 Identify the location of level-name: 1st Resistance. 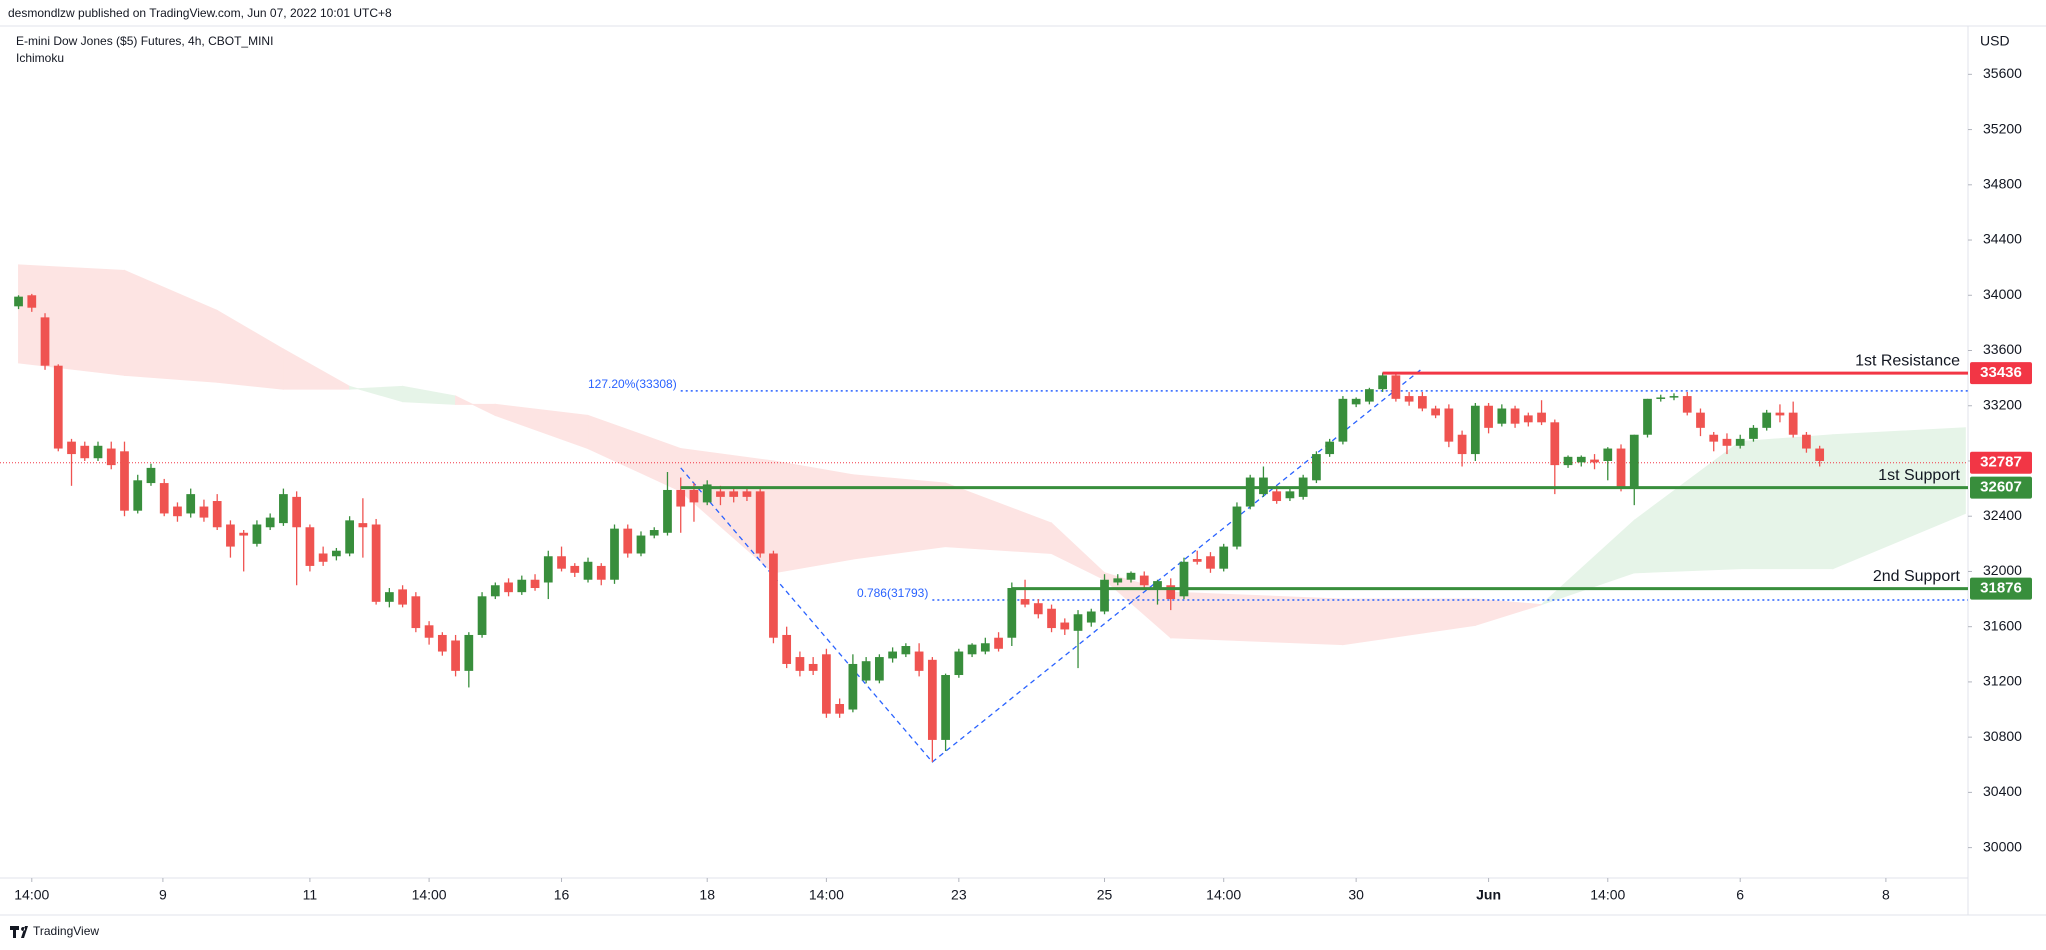
(1907, 360).